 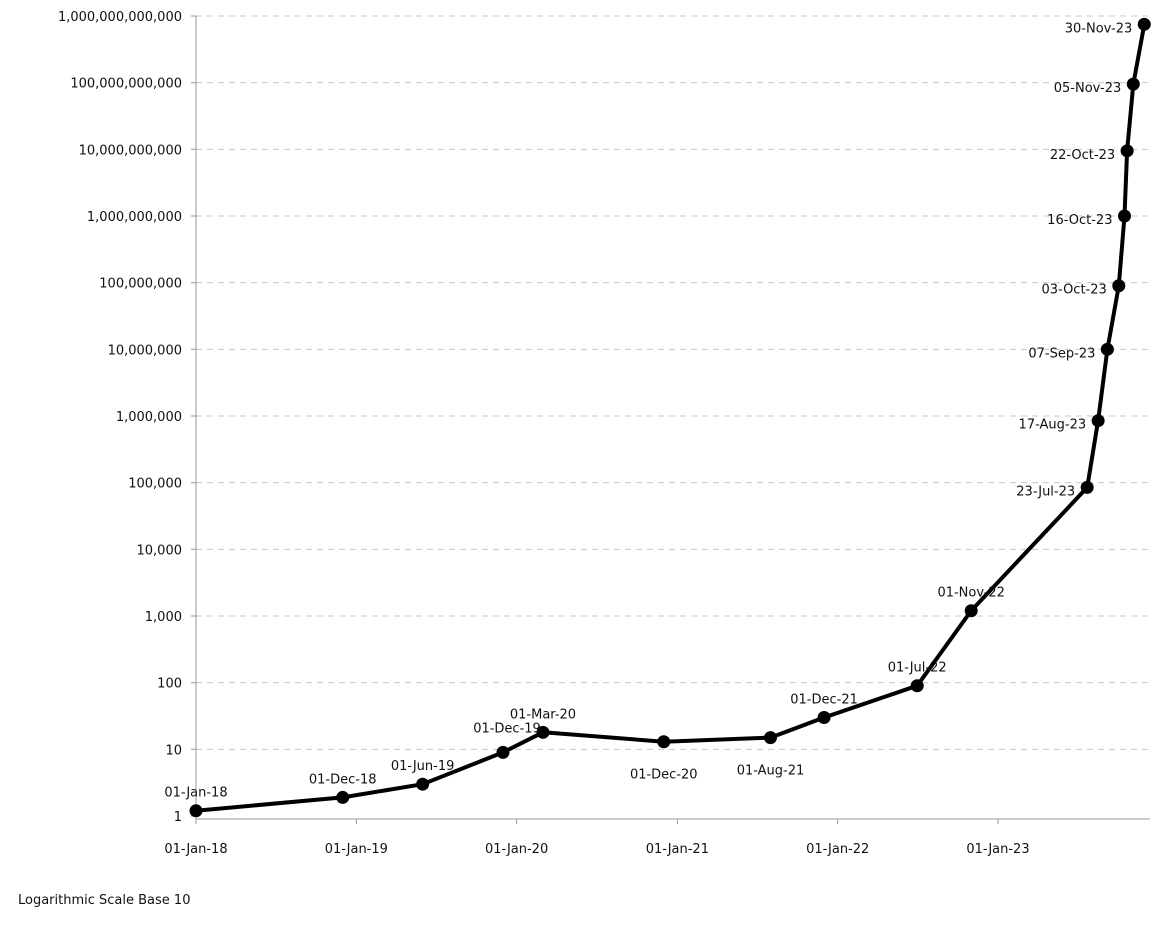 I want to click on y-tick-label: 10,000,000,000, so click(x=130, y=150).